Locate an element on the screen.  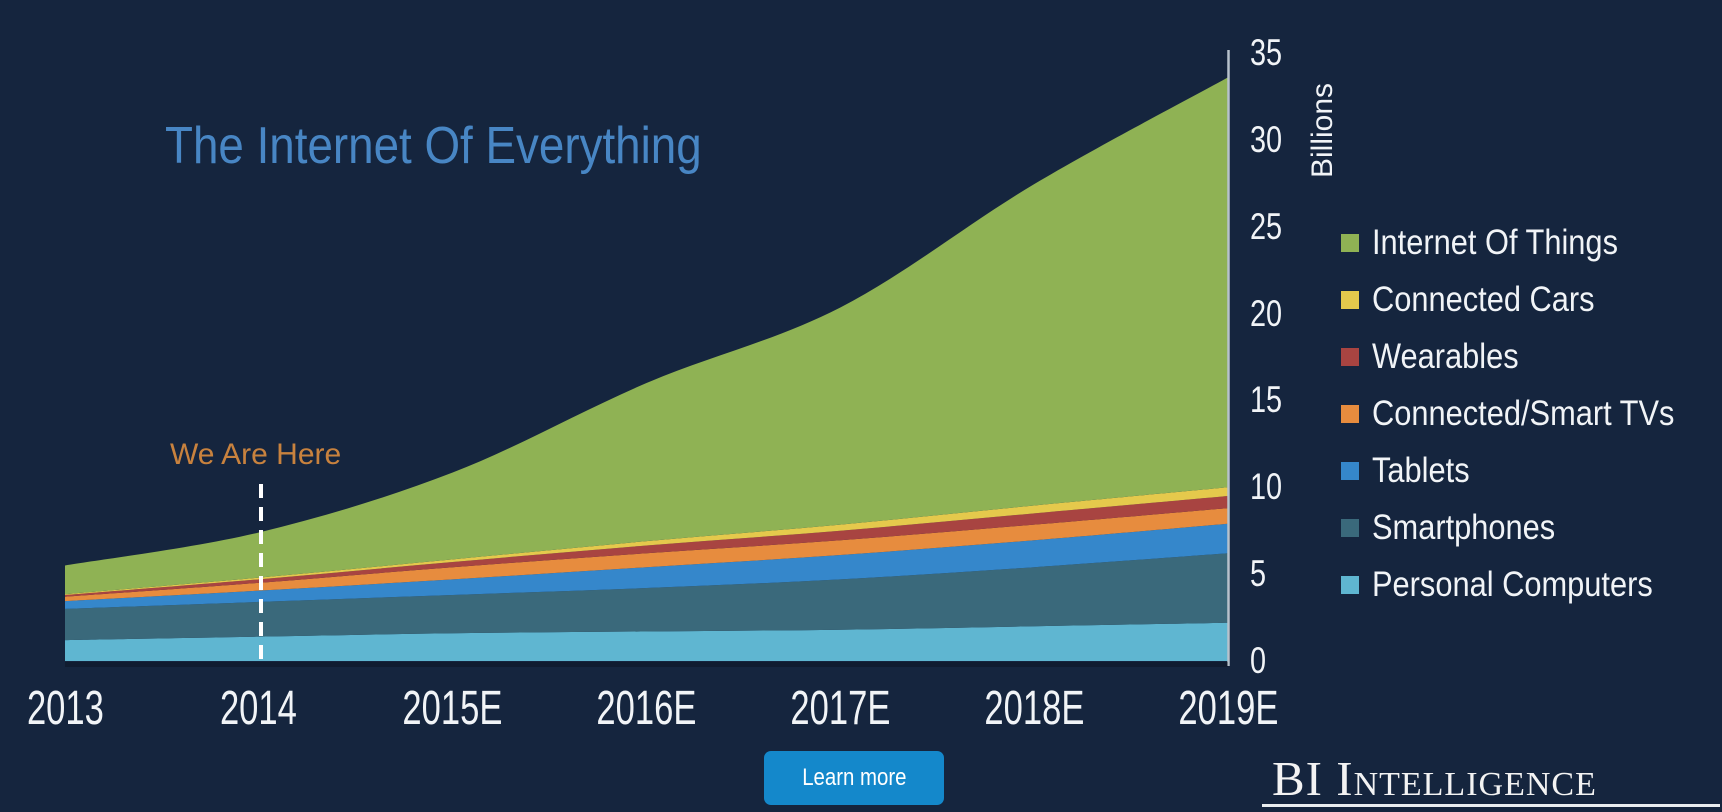
area-wearables is located at coordinates (646, 546).